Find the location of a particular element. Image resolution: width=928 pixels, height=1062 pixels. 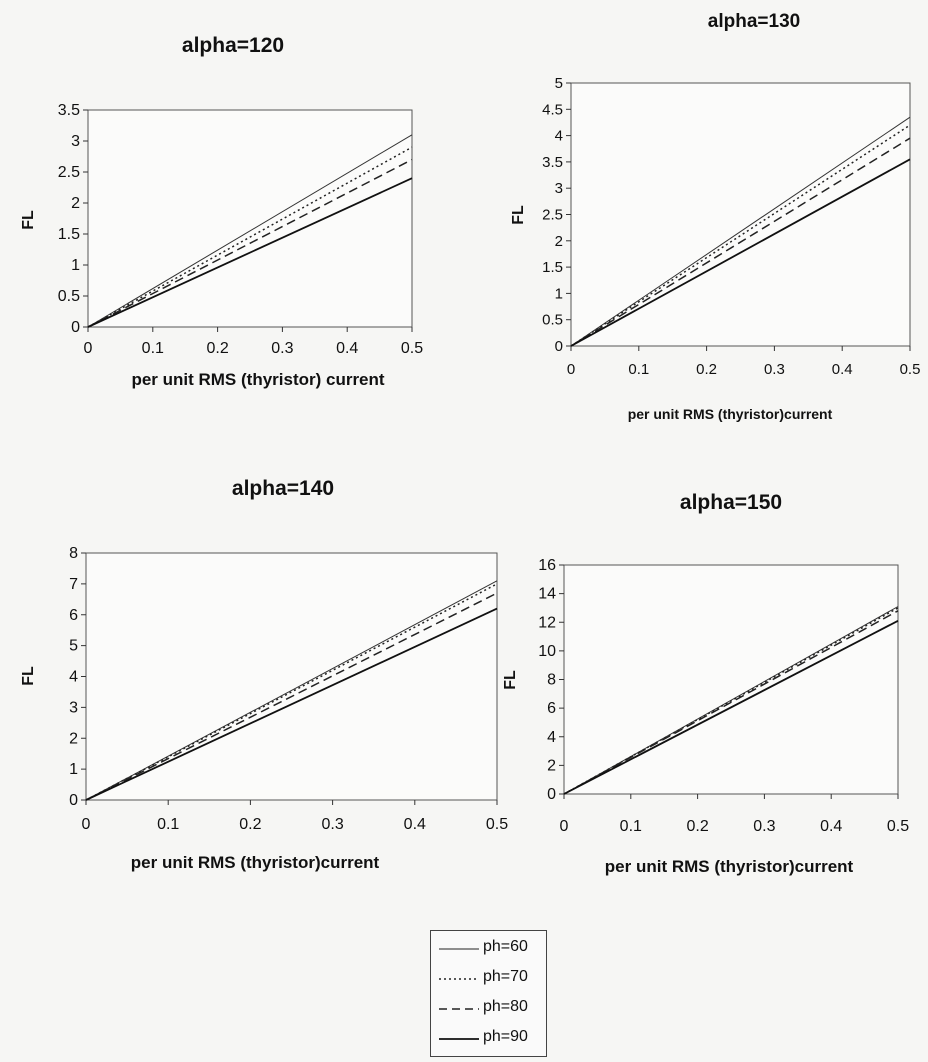

chart-title: alpha=150 is located at coordinates (731, 502).